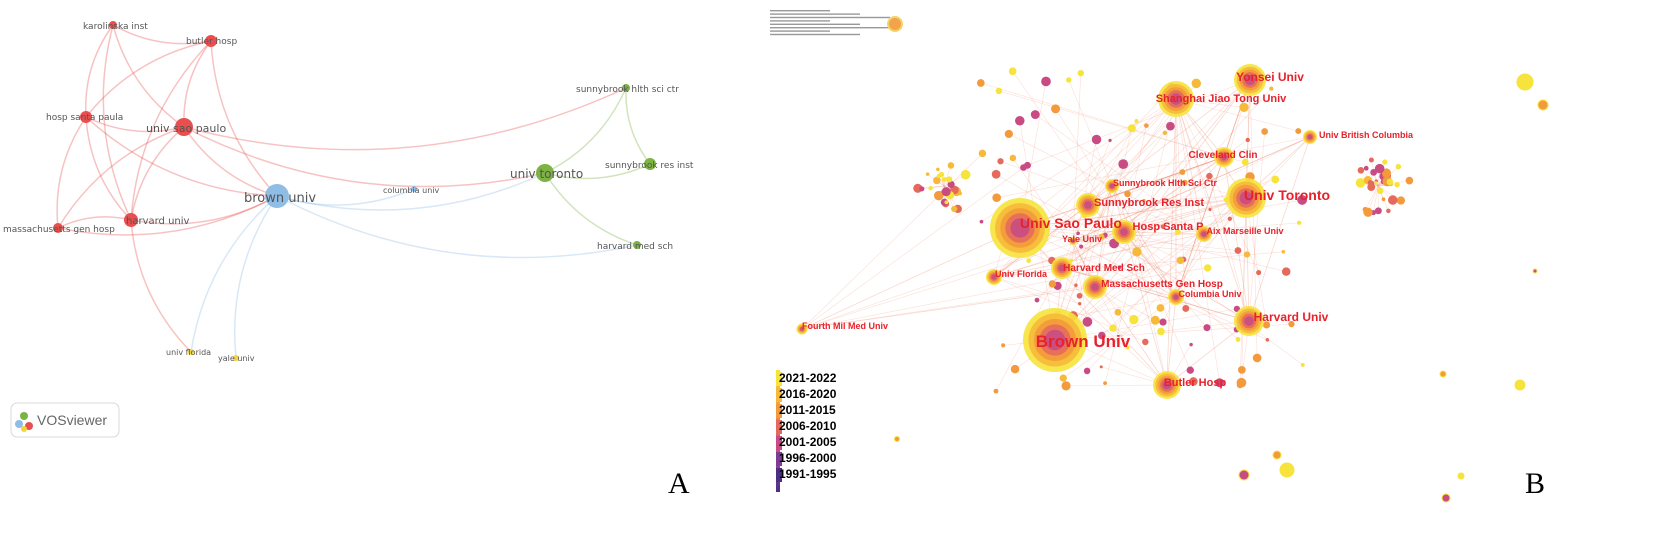  I want to click on legend-label: 1991-1995, so click(808, 474).